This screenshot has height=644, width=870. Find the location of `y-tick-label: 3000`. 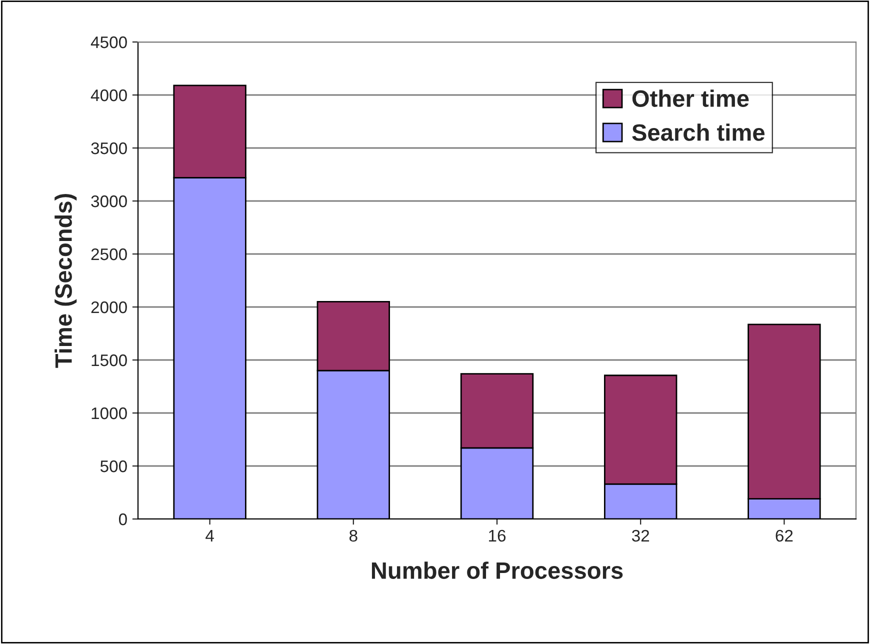

y-tick-label: 3000 is located at coordinates (109, 201).